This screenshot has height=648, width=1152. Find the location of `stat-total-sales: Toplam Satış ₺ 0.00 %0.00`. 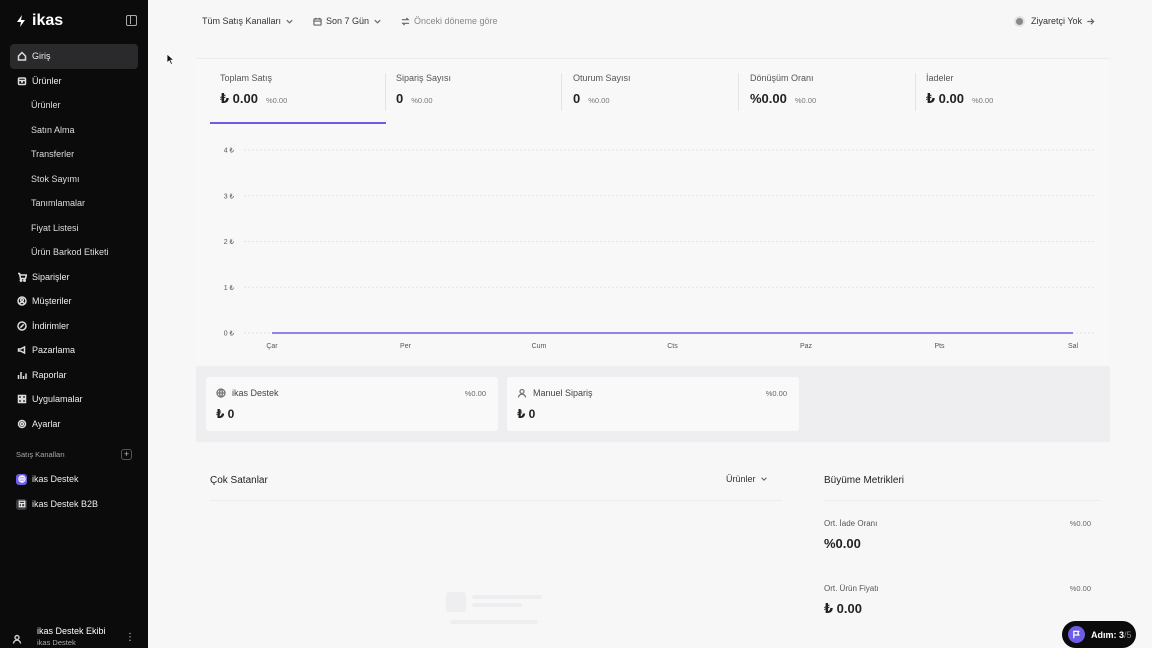

stat-total-sales: Toplam Satış ₺ 0.00 %0.00 is located at coordinates (253, 93).